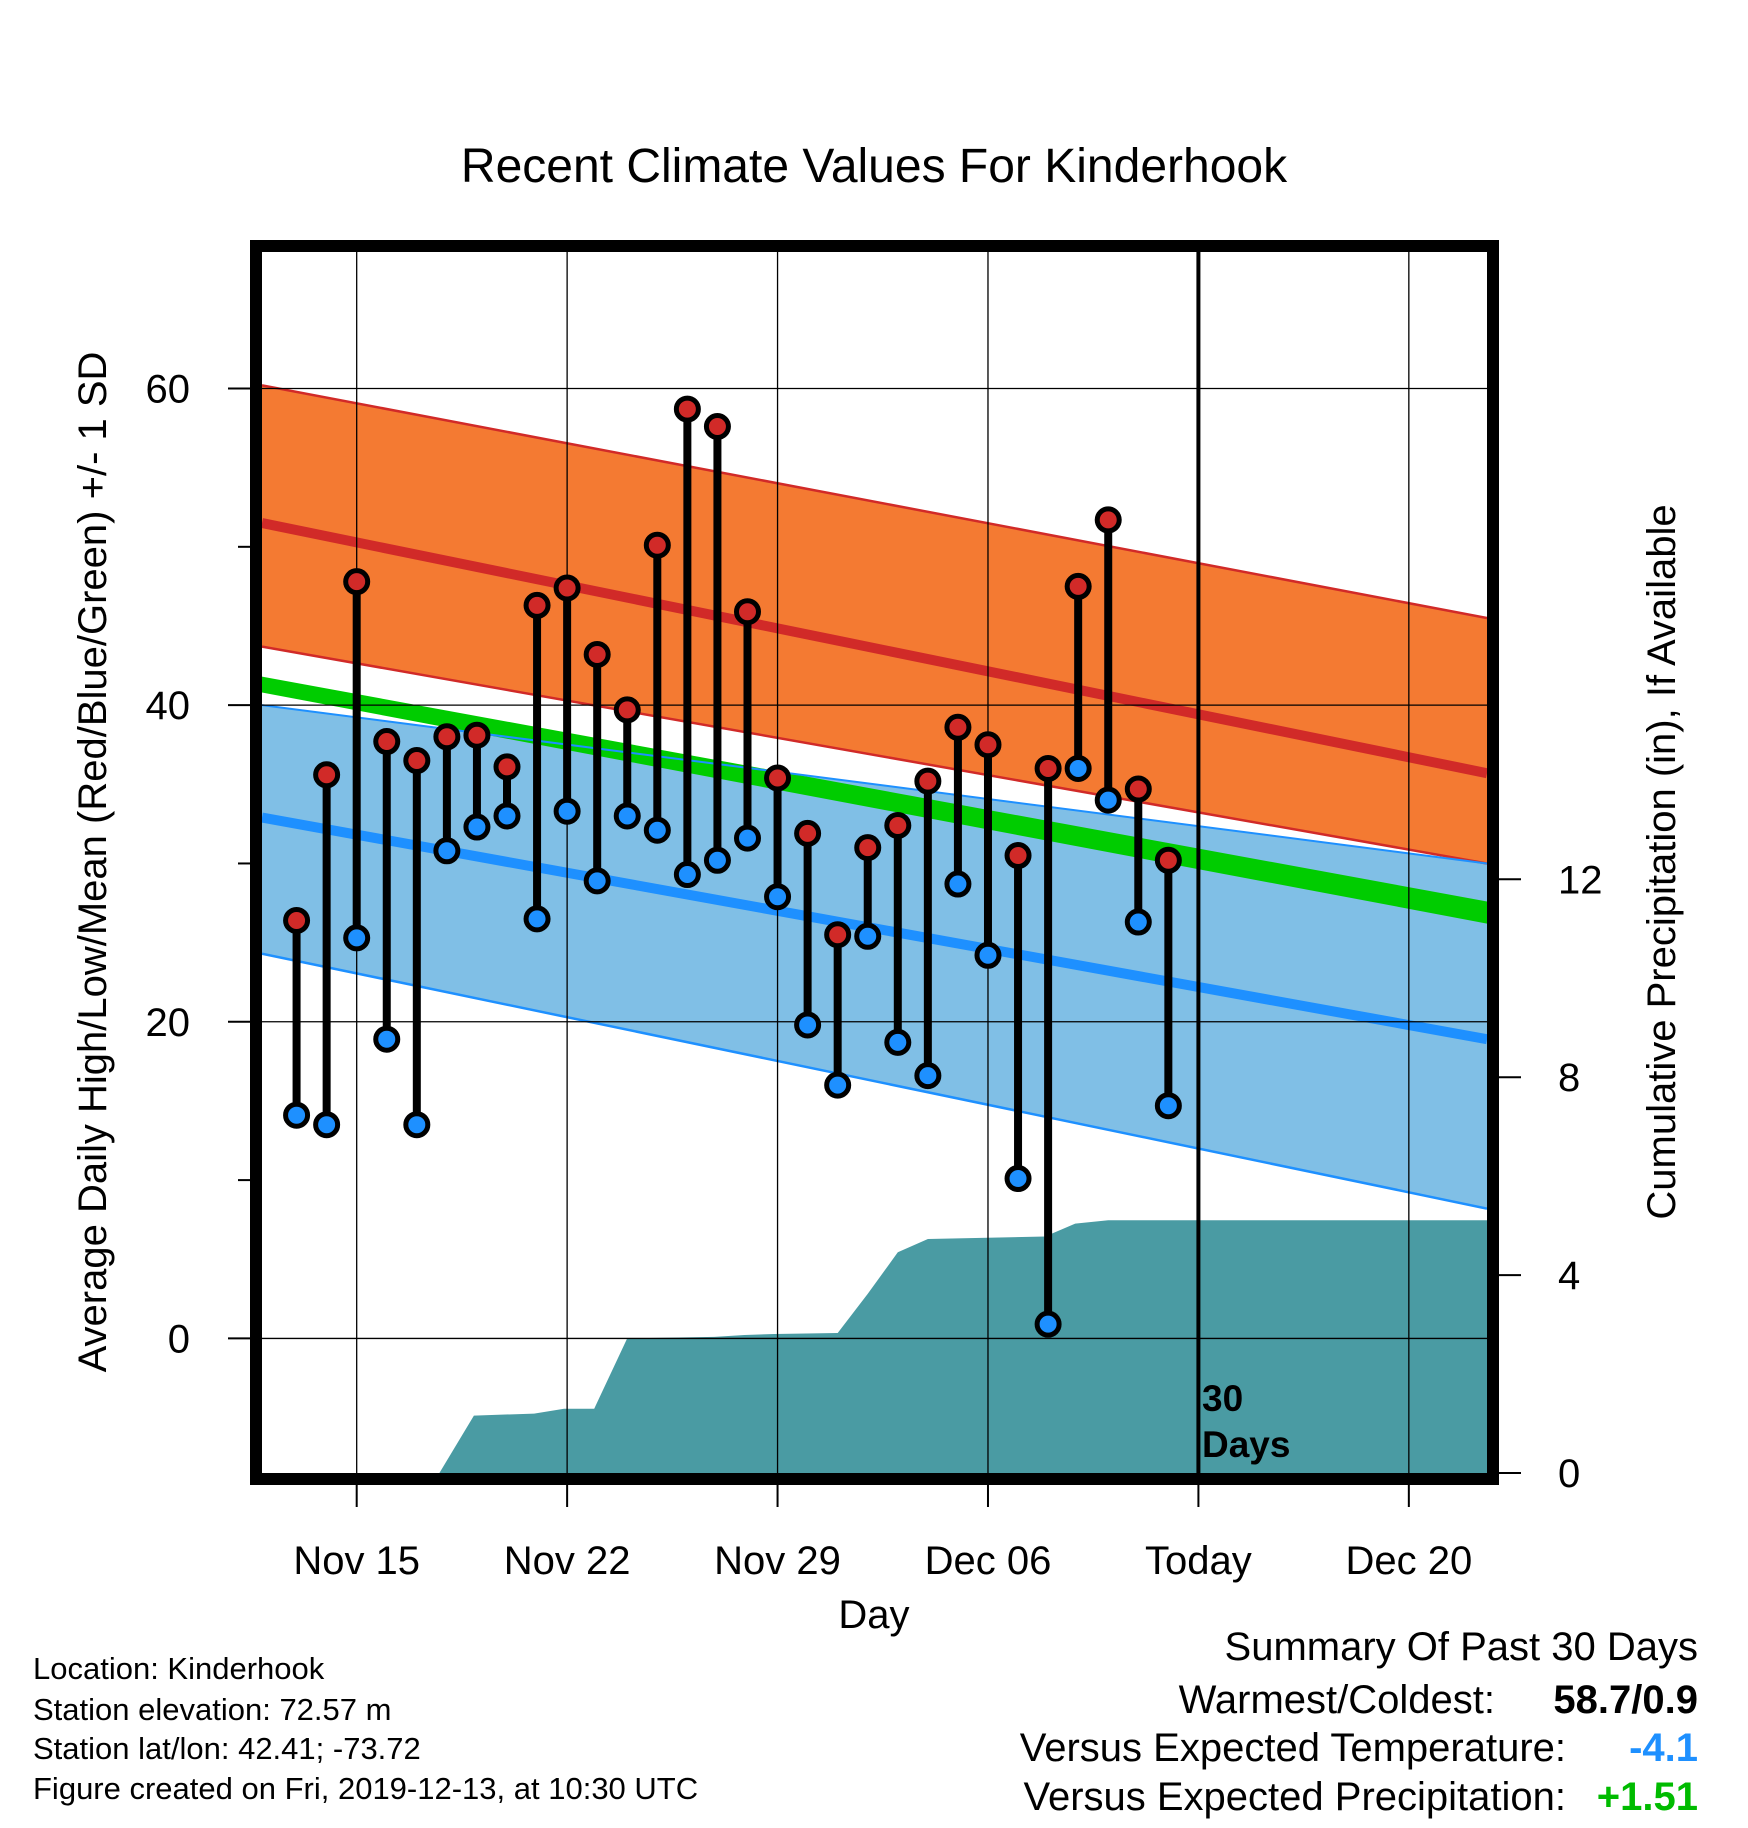  What do you see at coordinates (874, 502) in the screenshot?
I see `high-band-upper-line` at bounding box center [874, 502].